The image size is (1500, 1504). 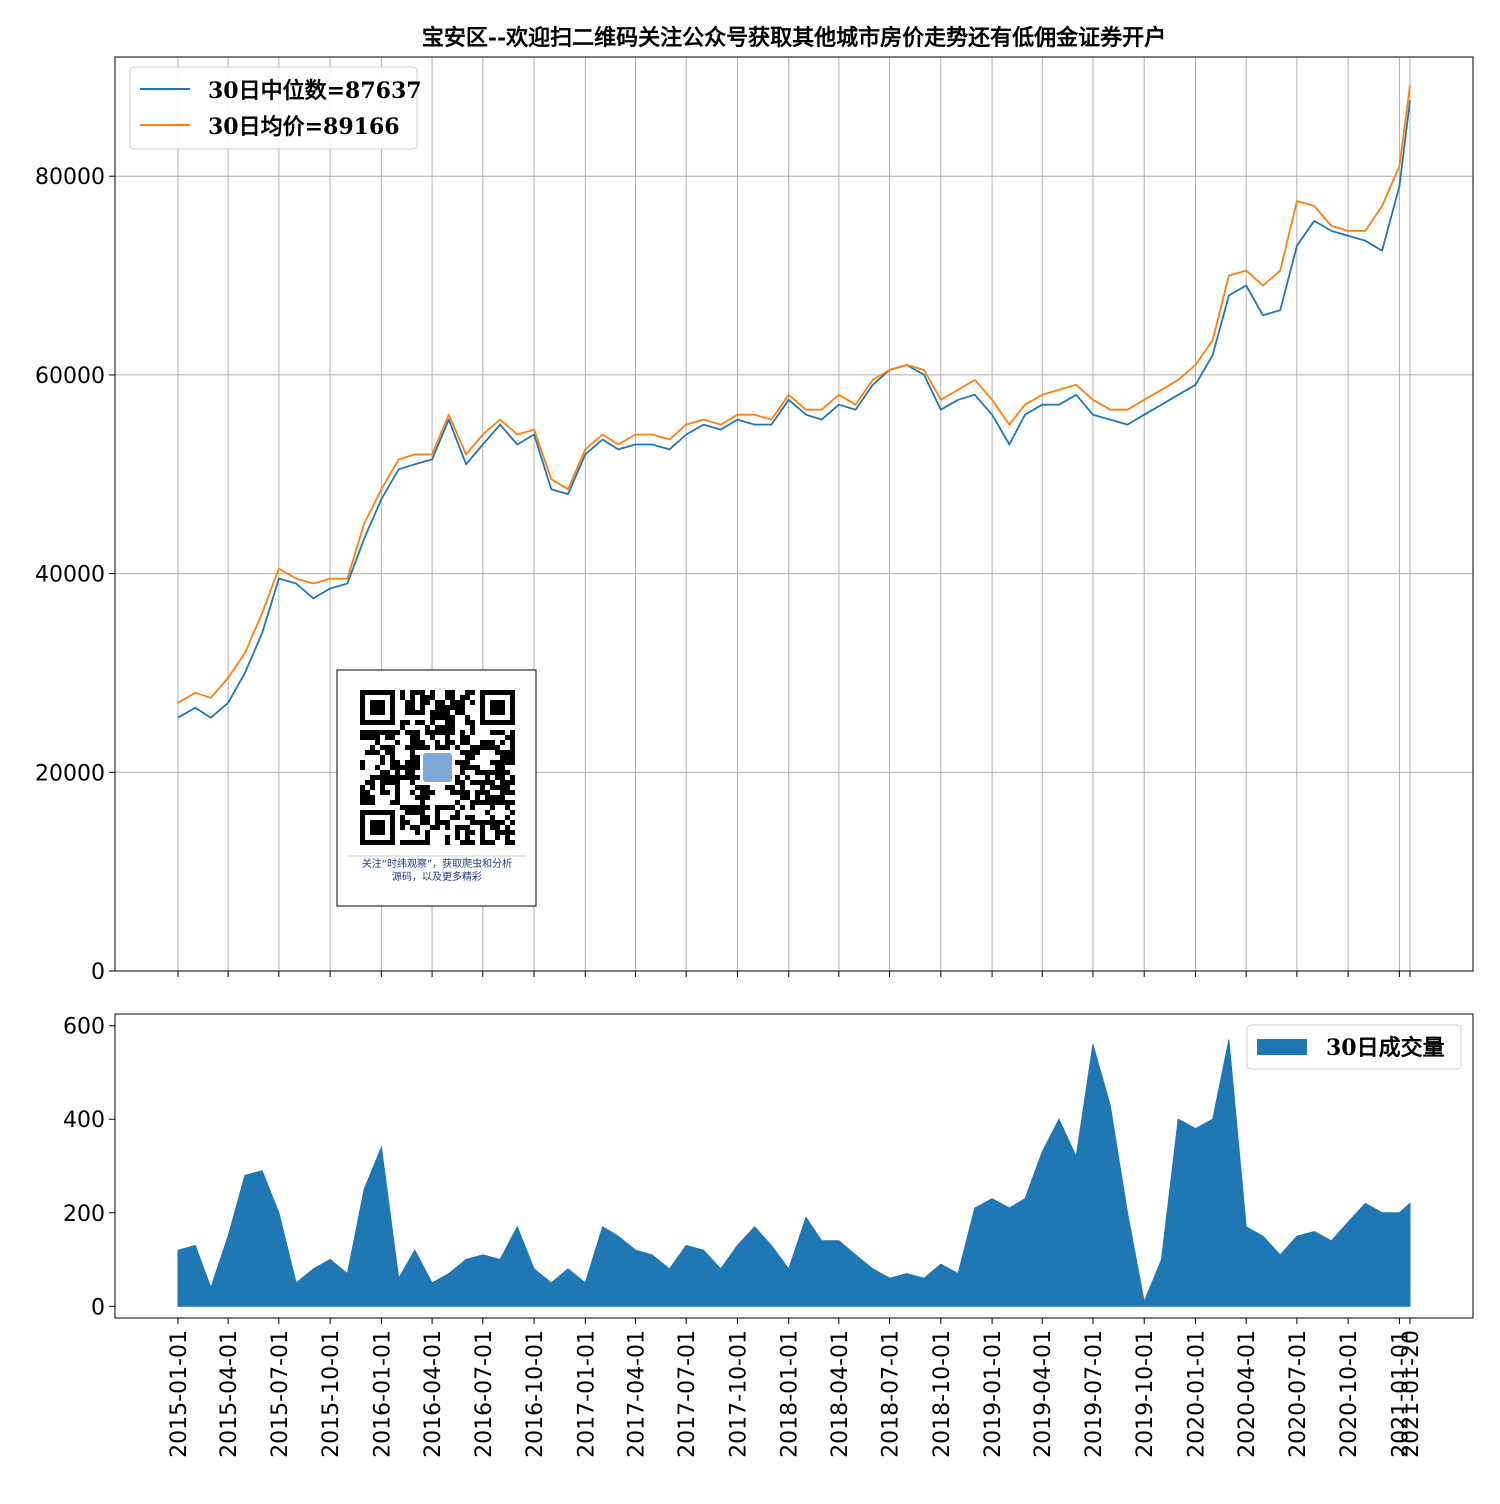 I want to click on volume-y-tick-label: 600, so click(x=84, y=1027).